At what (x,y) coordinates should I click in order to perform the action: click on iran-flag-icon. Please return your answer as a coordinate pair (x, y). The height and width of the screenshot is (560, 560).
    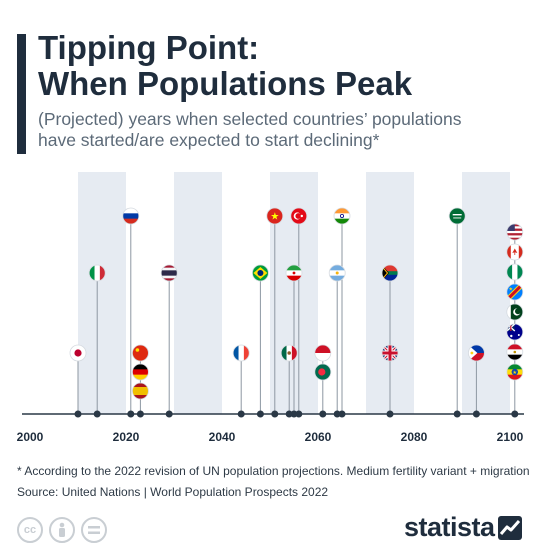
    Looking at the image, I should click on (294, 273).